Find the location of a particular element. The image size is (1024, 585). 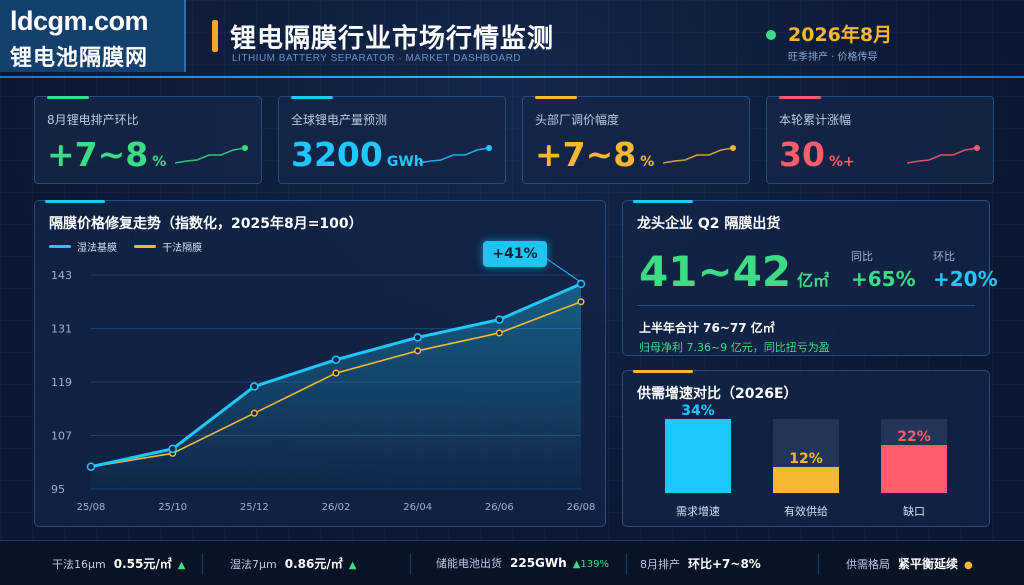

legend-item-dry: 干法隔膜 is located at coordinates (168, 246).